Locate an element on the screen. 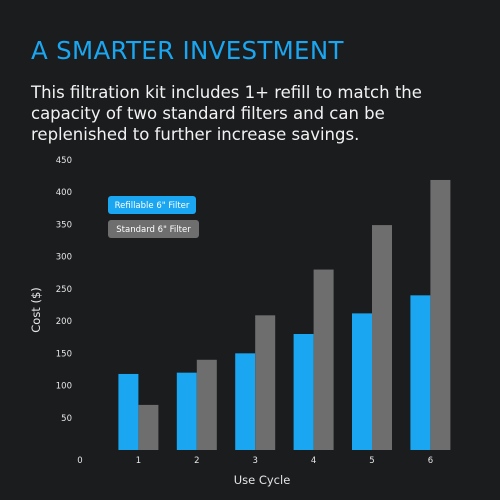 Image resolution: width=500 pixels, height=500 pixels. y-axis-title: Cost ($) is located at coordinates (36, 310).